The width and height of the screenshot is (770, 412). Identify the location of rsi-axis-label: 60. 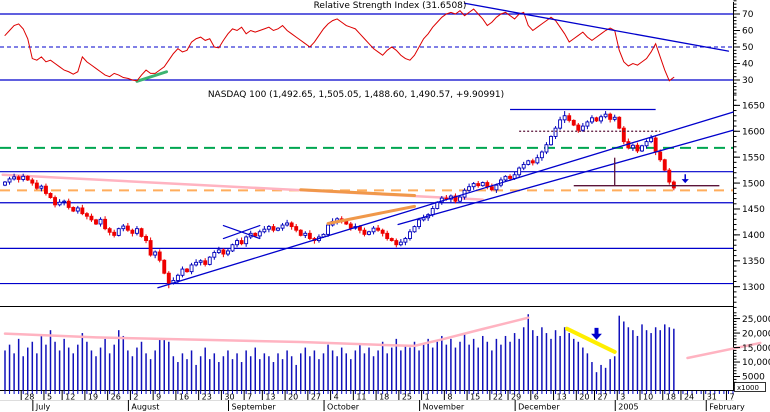
(748, 32).